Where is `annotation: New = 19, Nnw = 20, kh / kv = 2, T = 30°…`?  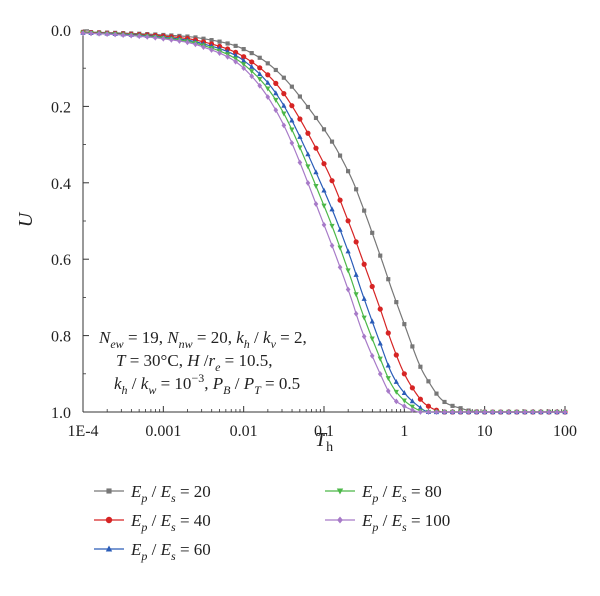
annotation: New = 19, Nnw = 20, kh / kv = 2, T = 30°… is located at coordinates (202, 362).